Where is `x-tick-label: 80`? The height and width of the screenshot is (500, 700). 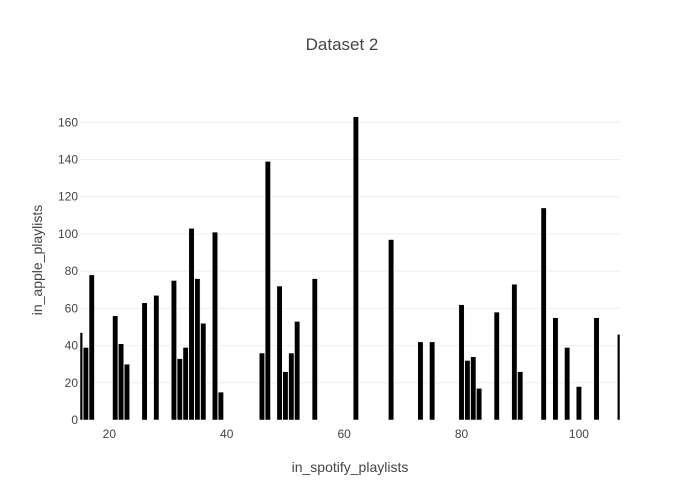
x-tick-label: 80 is located at coordinates (462, 434).